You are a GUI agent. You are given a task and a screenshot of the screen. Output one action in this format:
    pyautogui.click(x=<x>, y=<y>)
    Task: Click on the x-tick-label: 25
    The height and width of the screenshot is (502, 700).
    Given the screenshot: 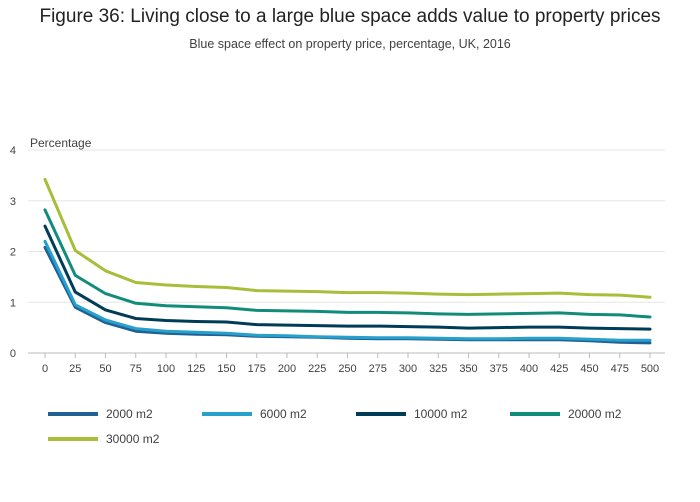 What is the action you would take?
    pyautogui.click(x=75, y=369)
    